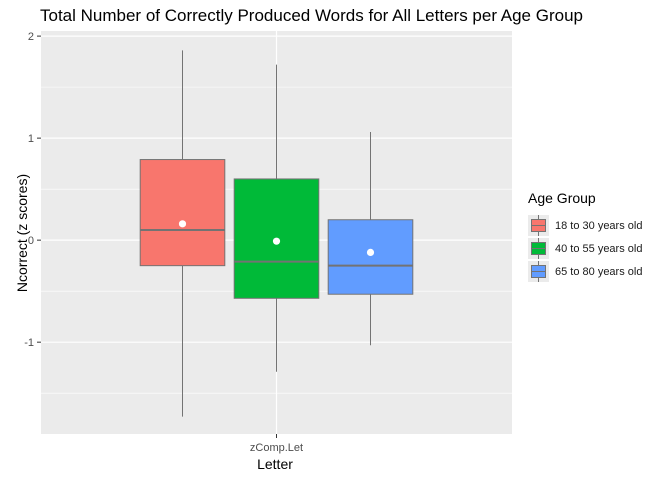  I want to click on legend-label: 65 to 80 years old, so click(599, 271).